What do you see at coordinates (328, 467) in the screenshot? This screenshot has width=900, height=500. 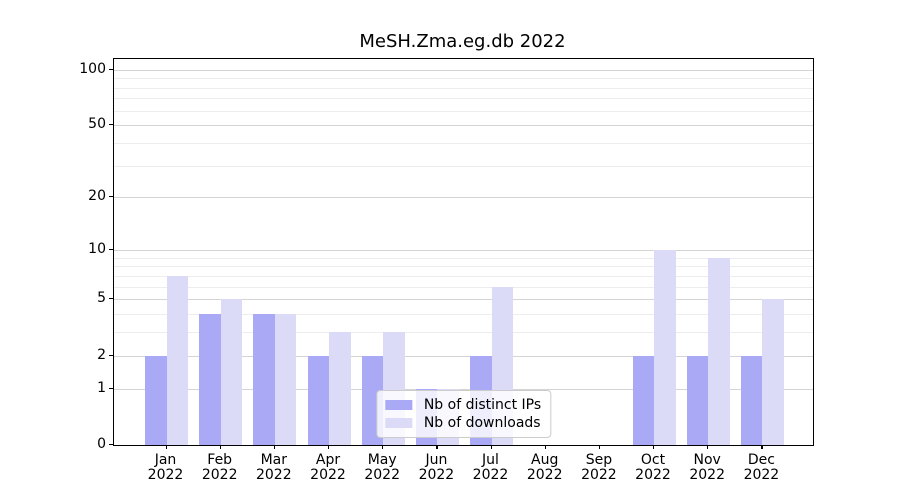 I see `x-axis-tick-label: Apr 2022` at bounding box center [328, 467].